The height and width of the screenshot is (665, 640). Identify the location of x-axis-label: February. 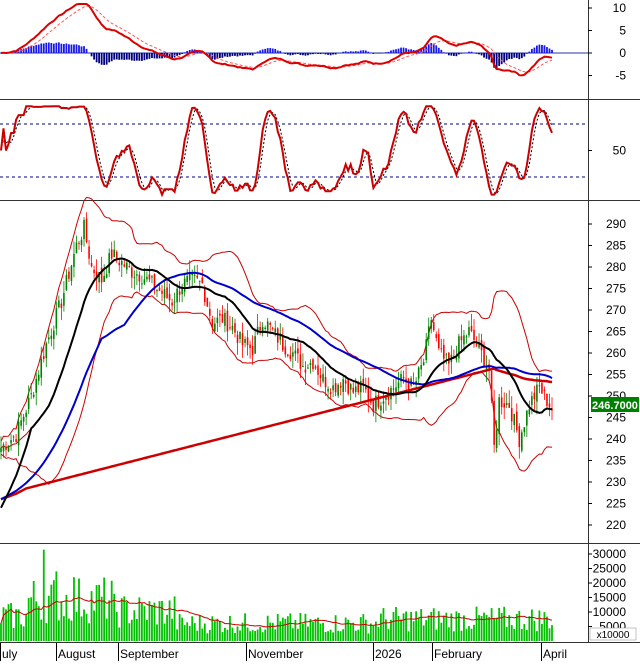
(458, 654).